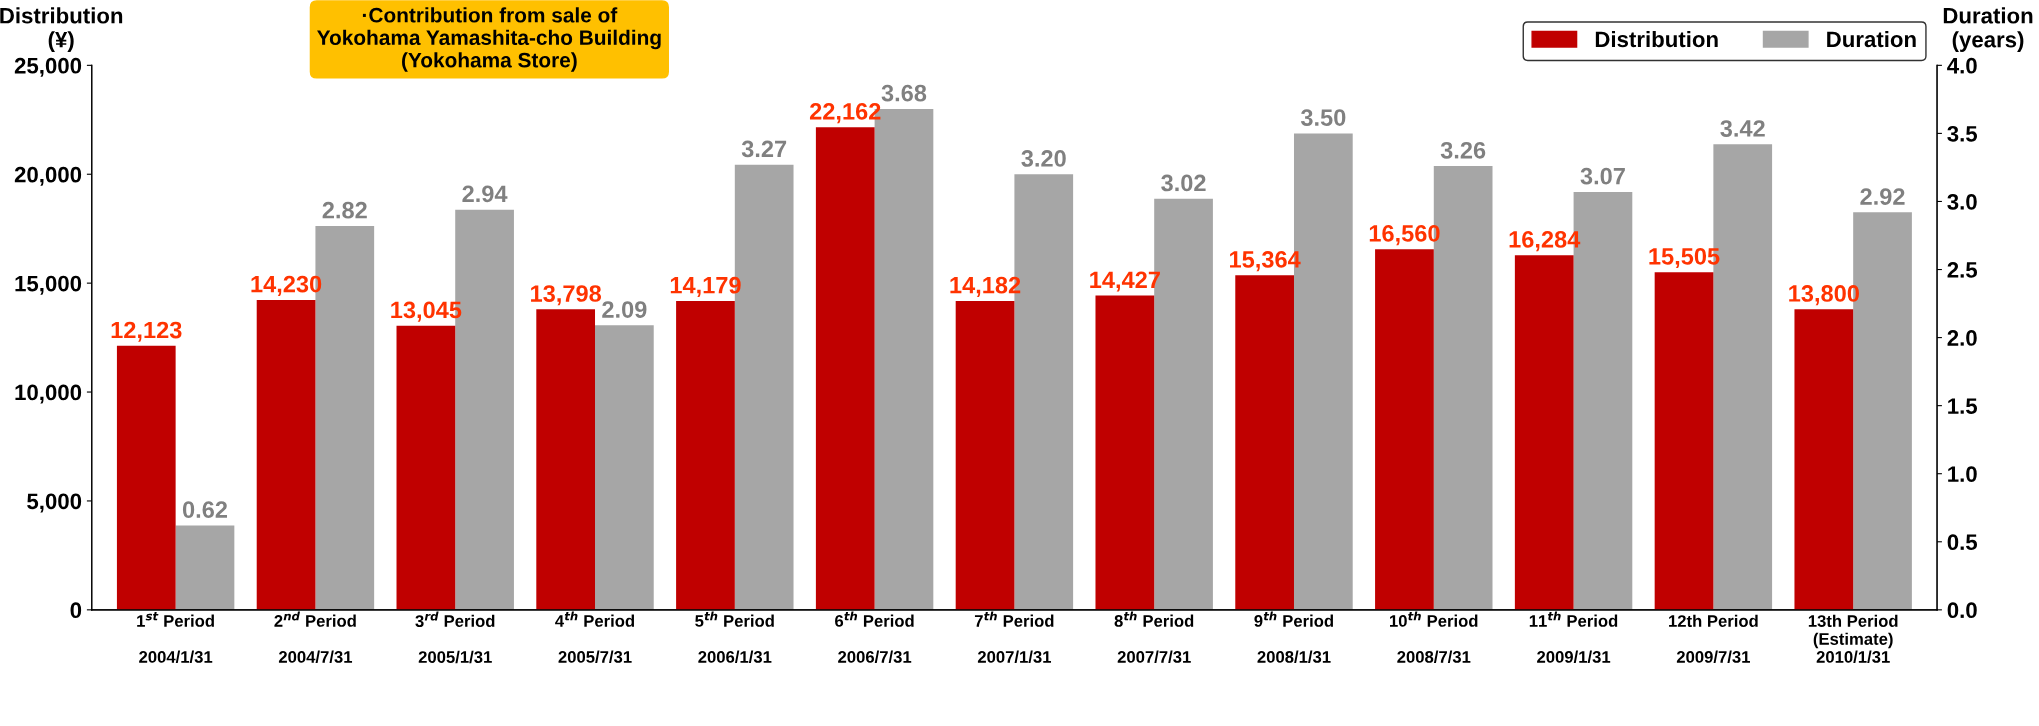 The width and height of the screenshot is (2039, 726). What do you see at coordinates (1742, 128) in the screenshot?
I see `data-label: 3.42` at bounding box center [1742, 128].